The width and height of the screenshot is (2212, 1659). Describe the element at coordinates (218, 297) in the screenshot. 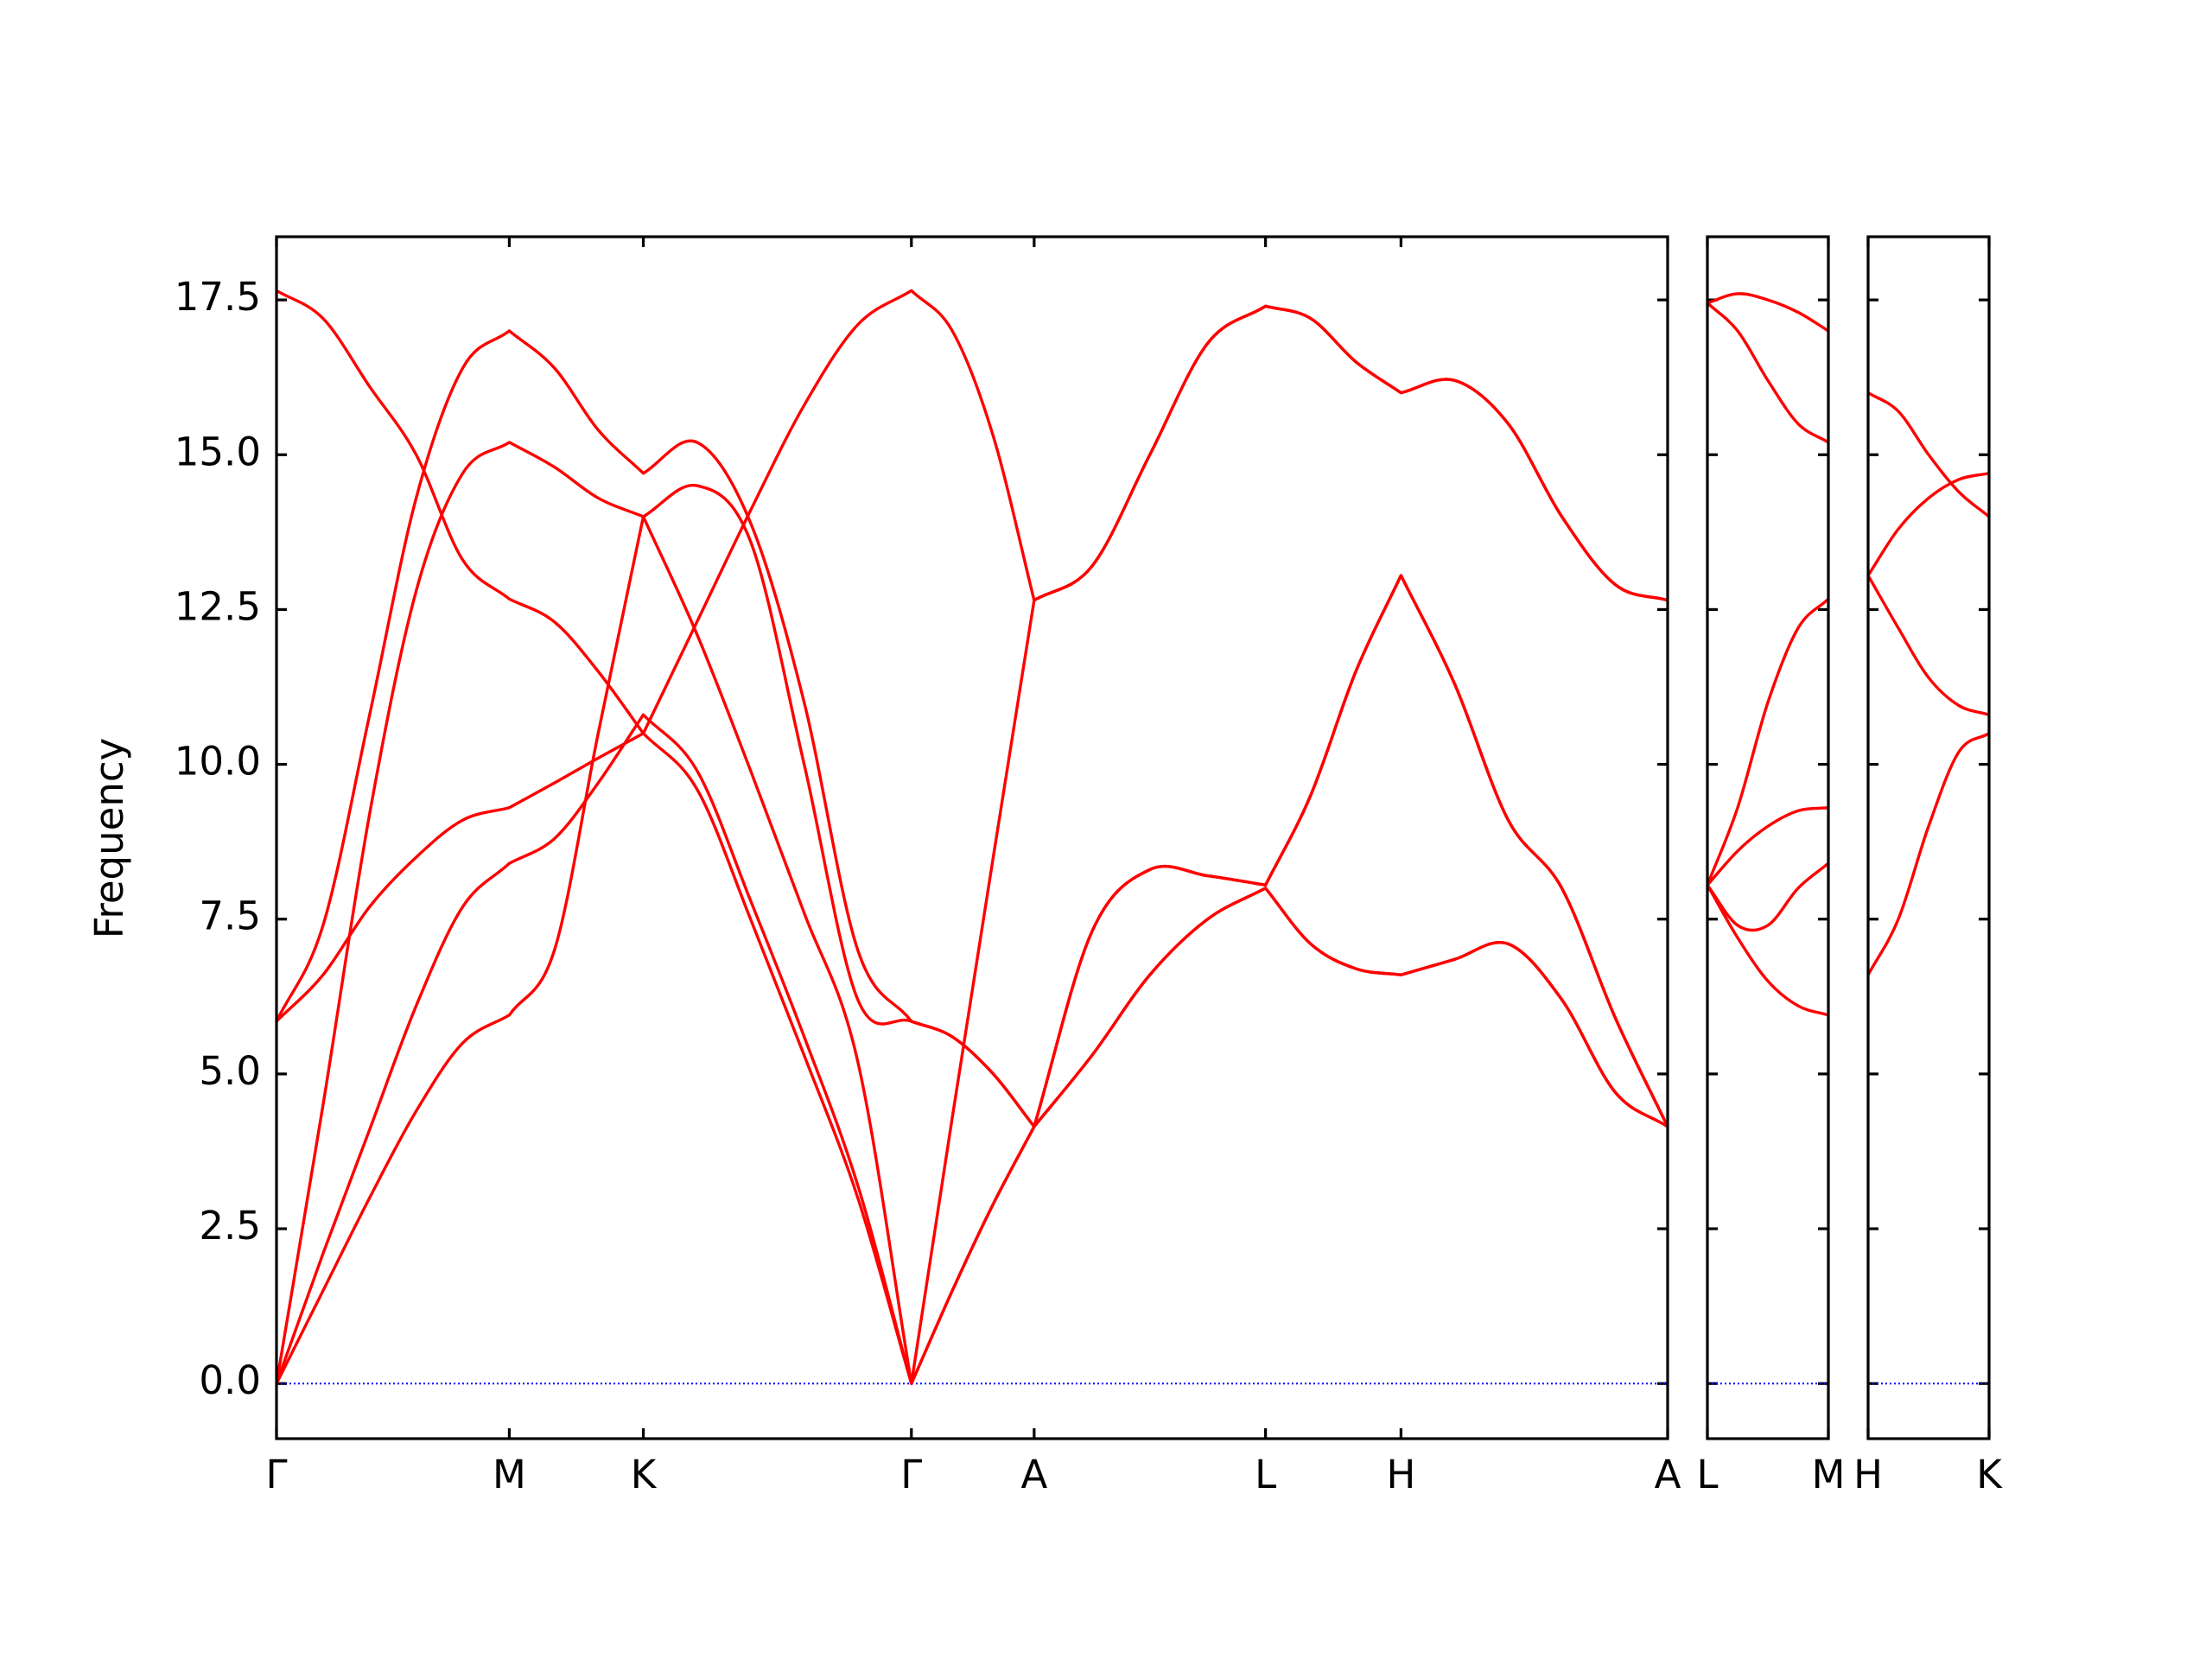

I see `y-tick-label: 17.5` at that location.